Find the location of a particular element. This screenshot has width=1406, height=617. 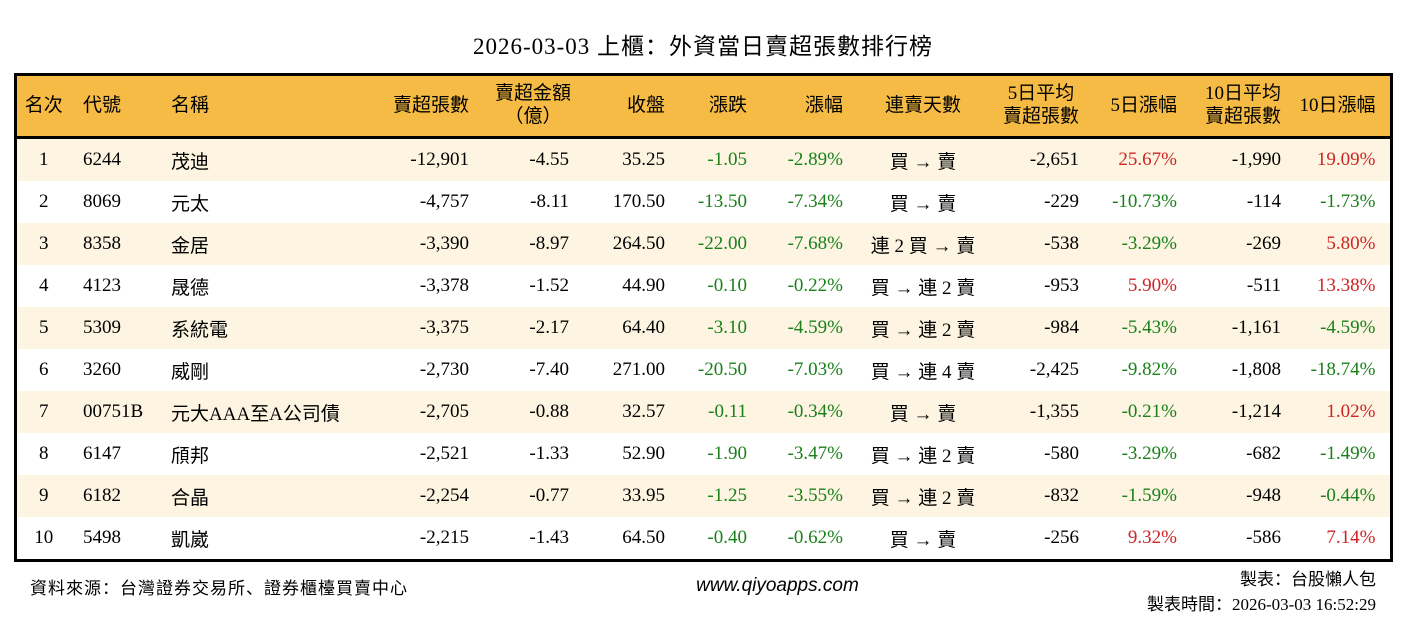

cell-change: -22.00 is located at coordinates (722, 243).